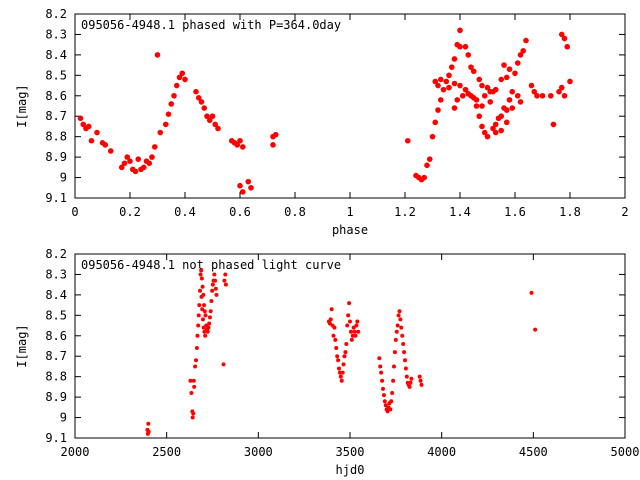 This screenshot has width=640, height=480. I want to click on phased-x-axis-label: phase, so click(350, 230).